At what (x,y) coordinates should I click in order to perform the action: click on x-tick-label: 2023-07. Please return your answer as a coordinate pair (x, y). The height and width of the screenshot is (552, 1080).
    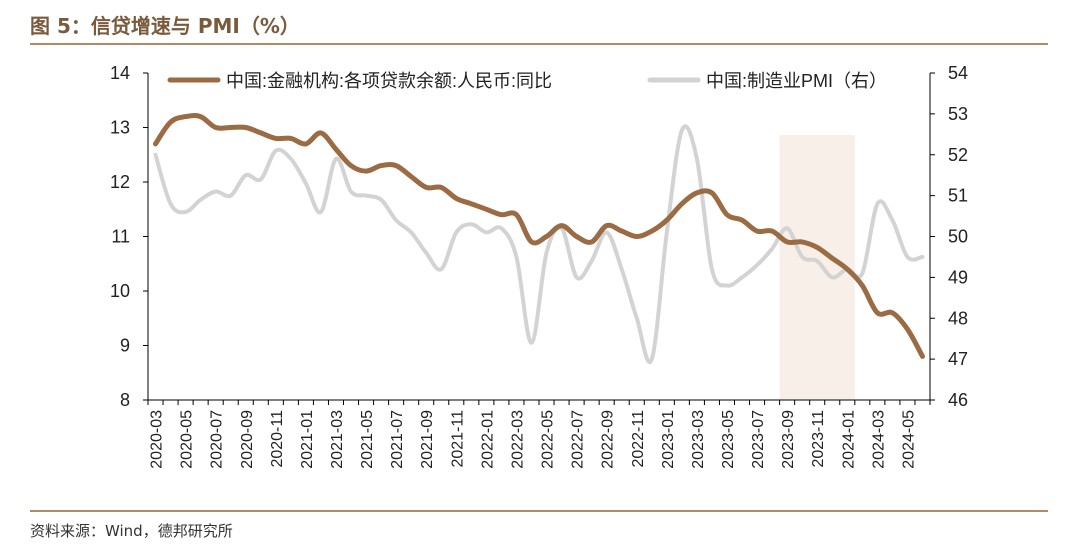
    Looking at the image, I should click on (758, 439).